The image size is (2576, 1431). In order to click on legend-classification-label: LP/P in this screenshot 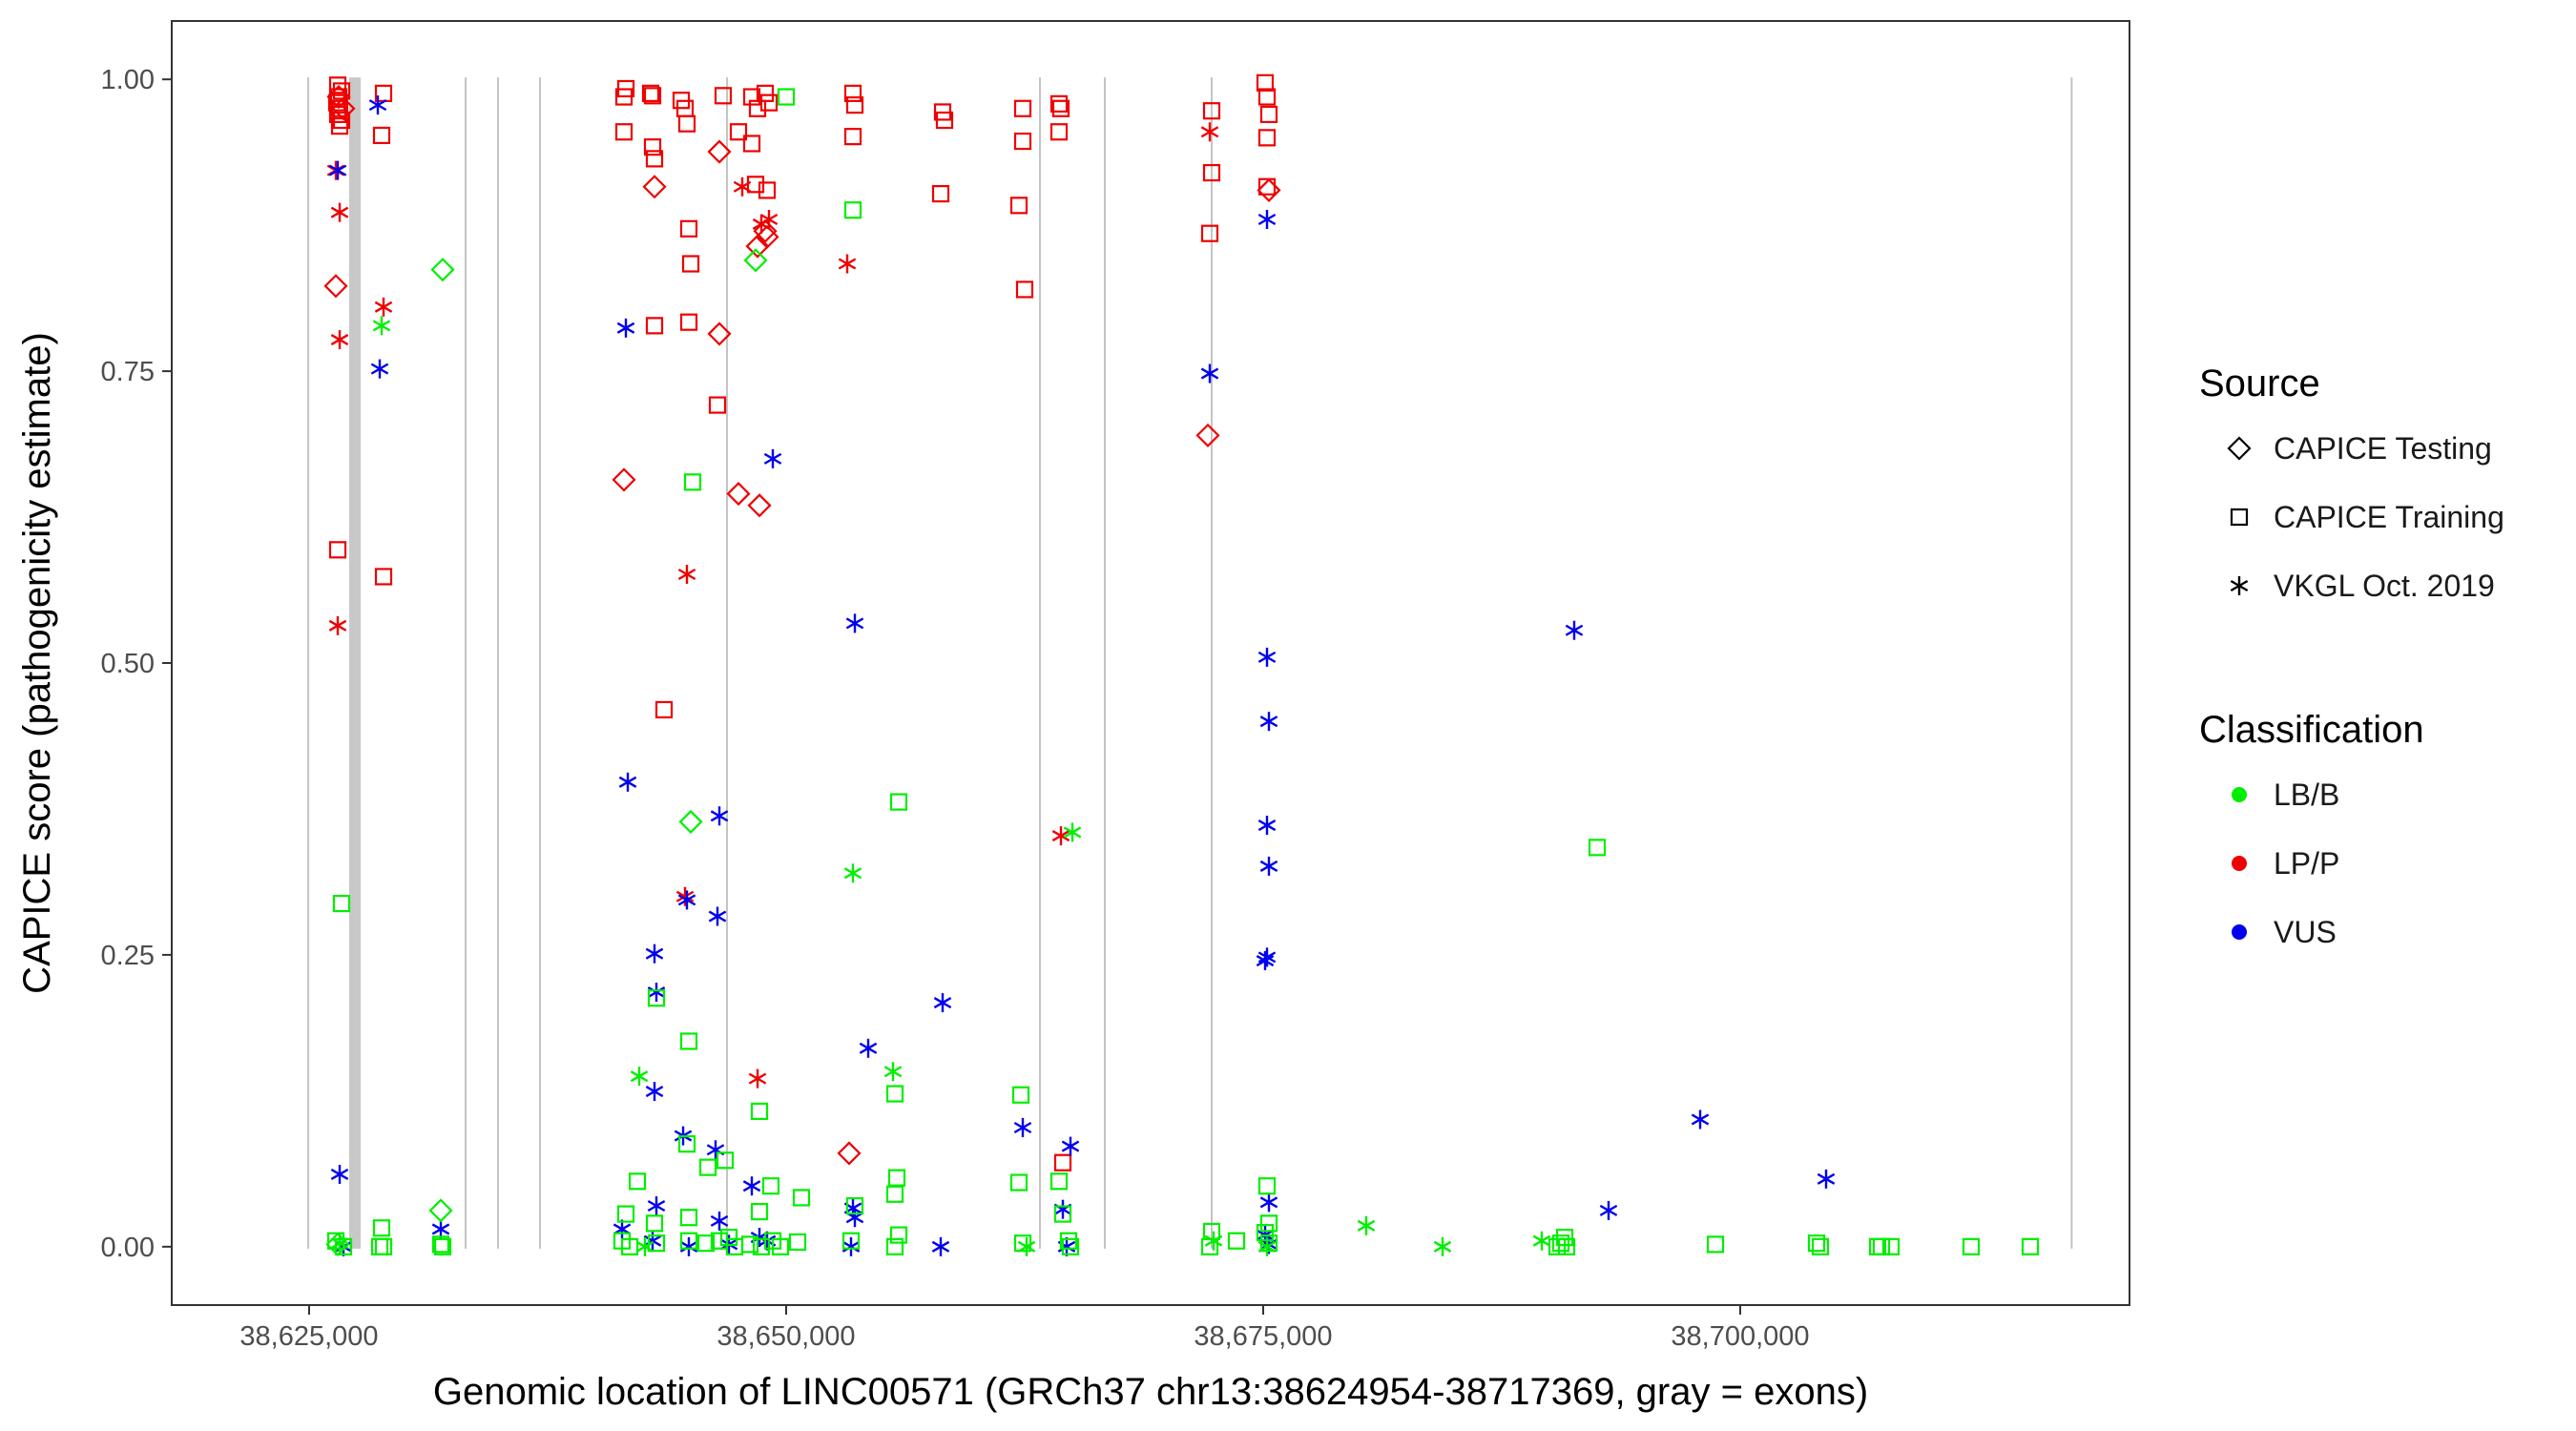, I will do `click(2306, 863)`.